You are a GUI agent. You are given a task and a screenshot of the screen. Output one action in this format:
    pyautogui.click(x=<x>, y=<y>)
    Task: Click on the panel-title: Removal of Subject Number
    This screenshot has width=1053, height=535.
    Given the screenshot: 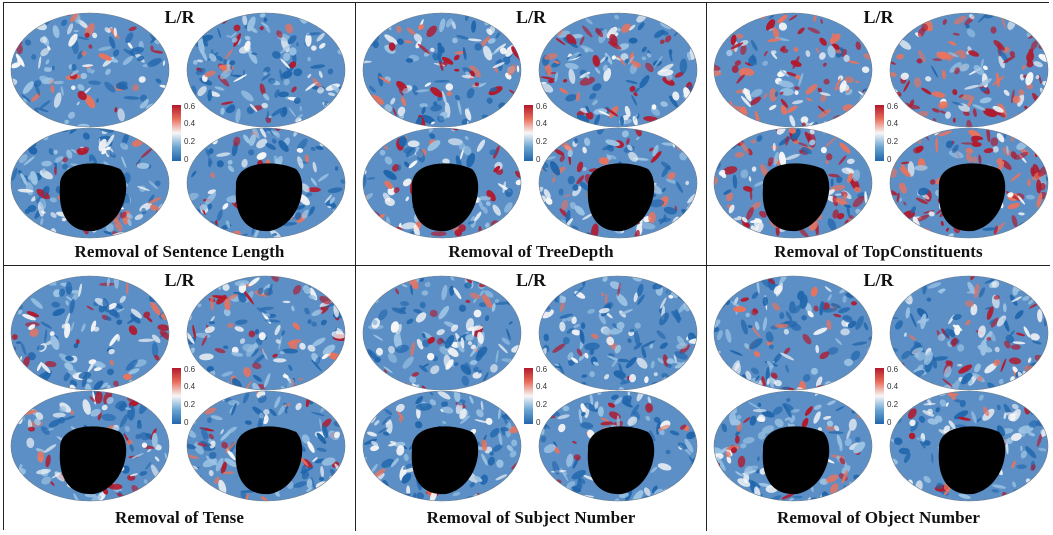 What is the action you would take?
    pyautogui.click(x=531, y=517)
    